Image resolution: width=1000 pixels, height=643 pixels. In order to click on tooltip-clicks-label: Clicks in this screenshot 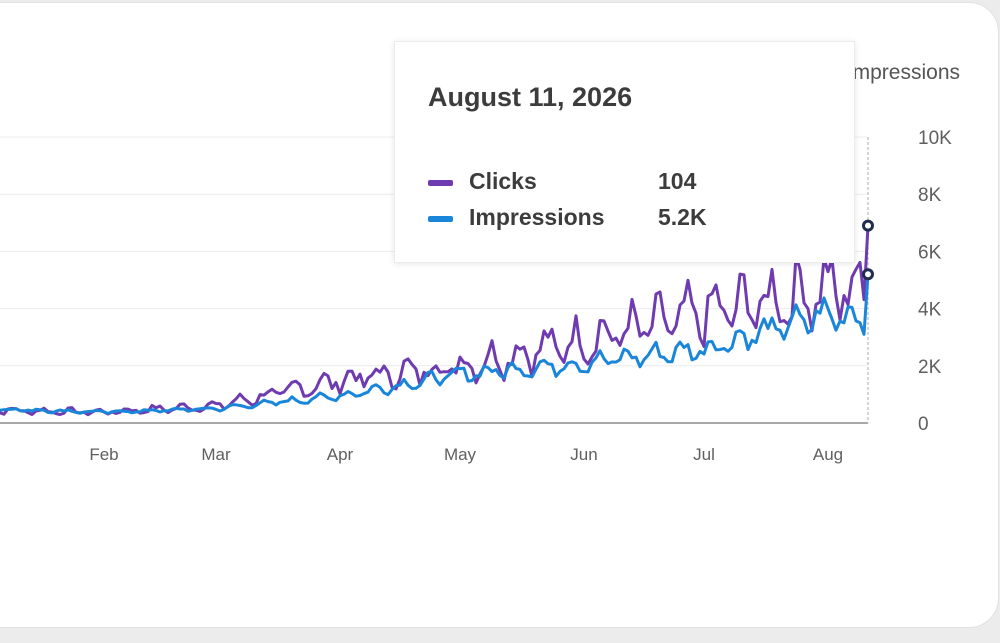, I will do `click(503, 181)`.